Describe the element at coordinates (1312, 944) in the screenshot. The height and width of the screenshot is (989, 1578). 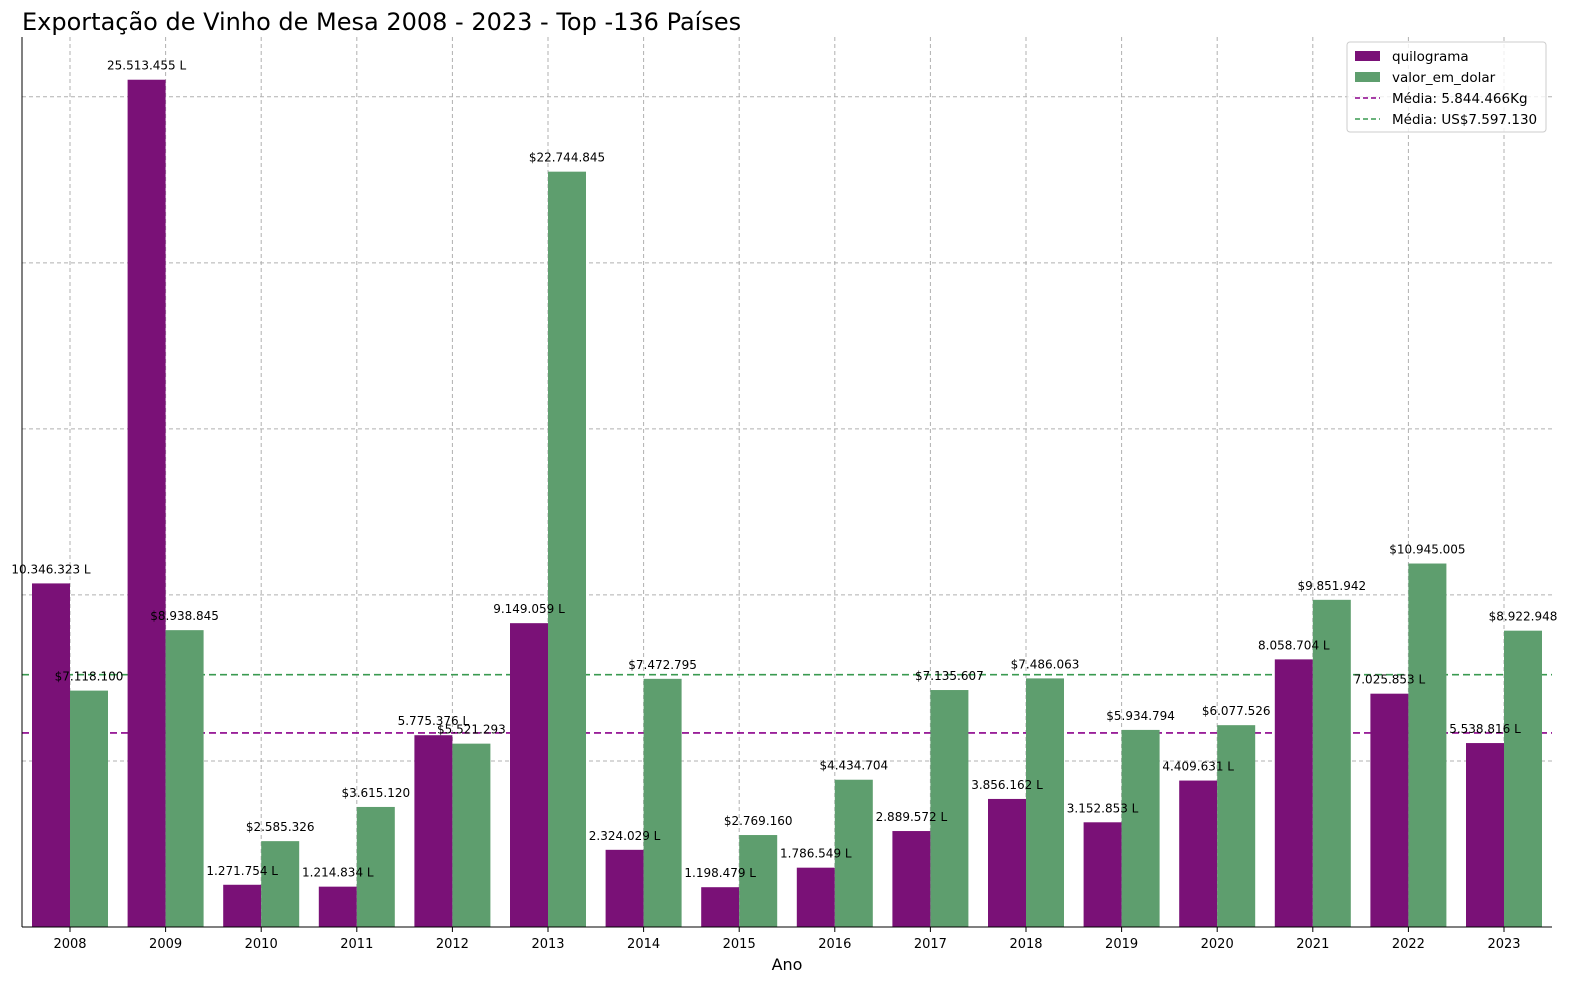
I see `x-tick-label-2021: 2021` at that location.